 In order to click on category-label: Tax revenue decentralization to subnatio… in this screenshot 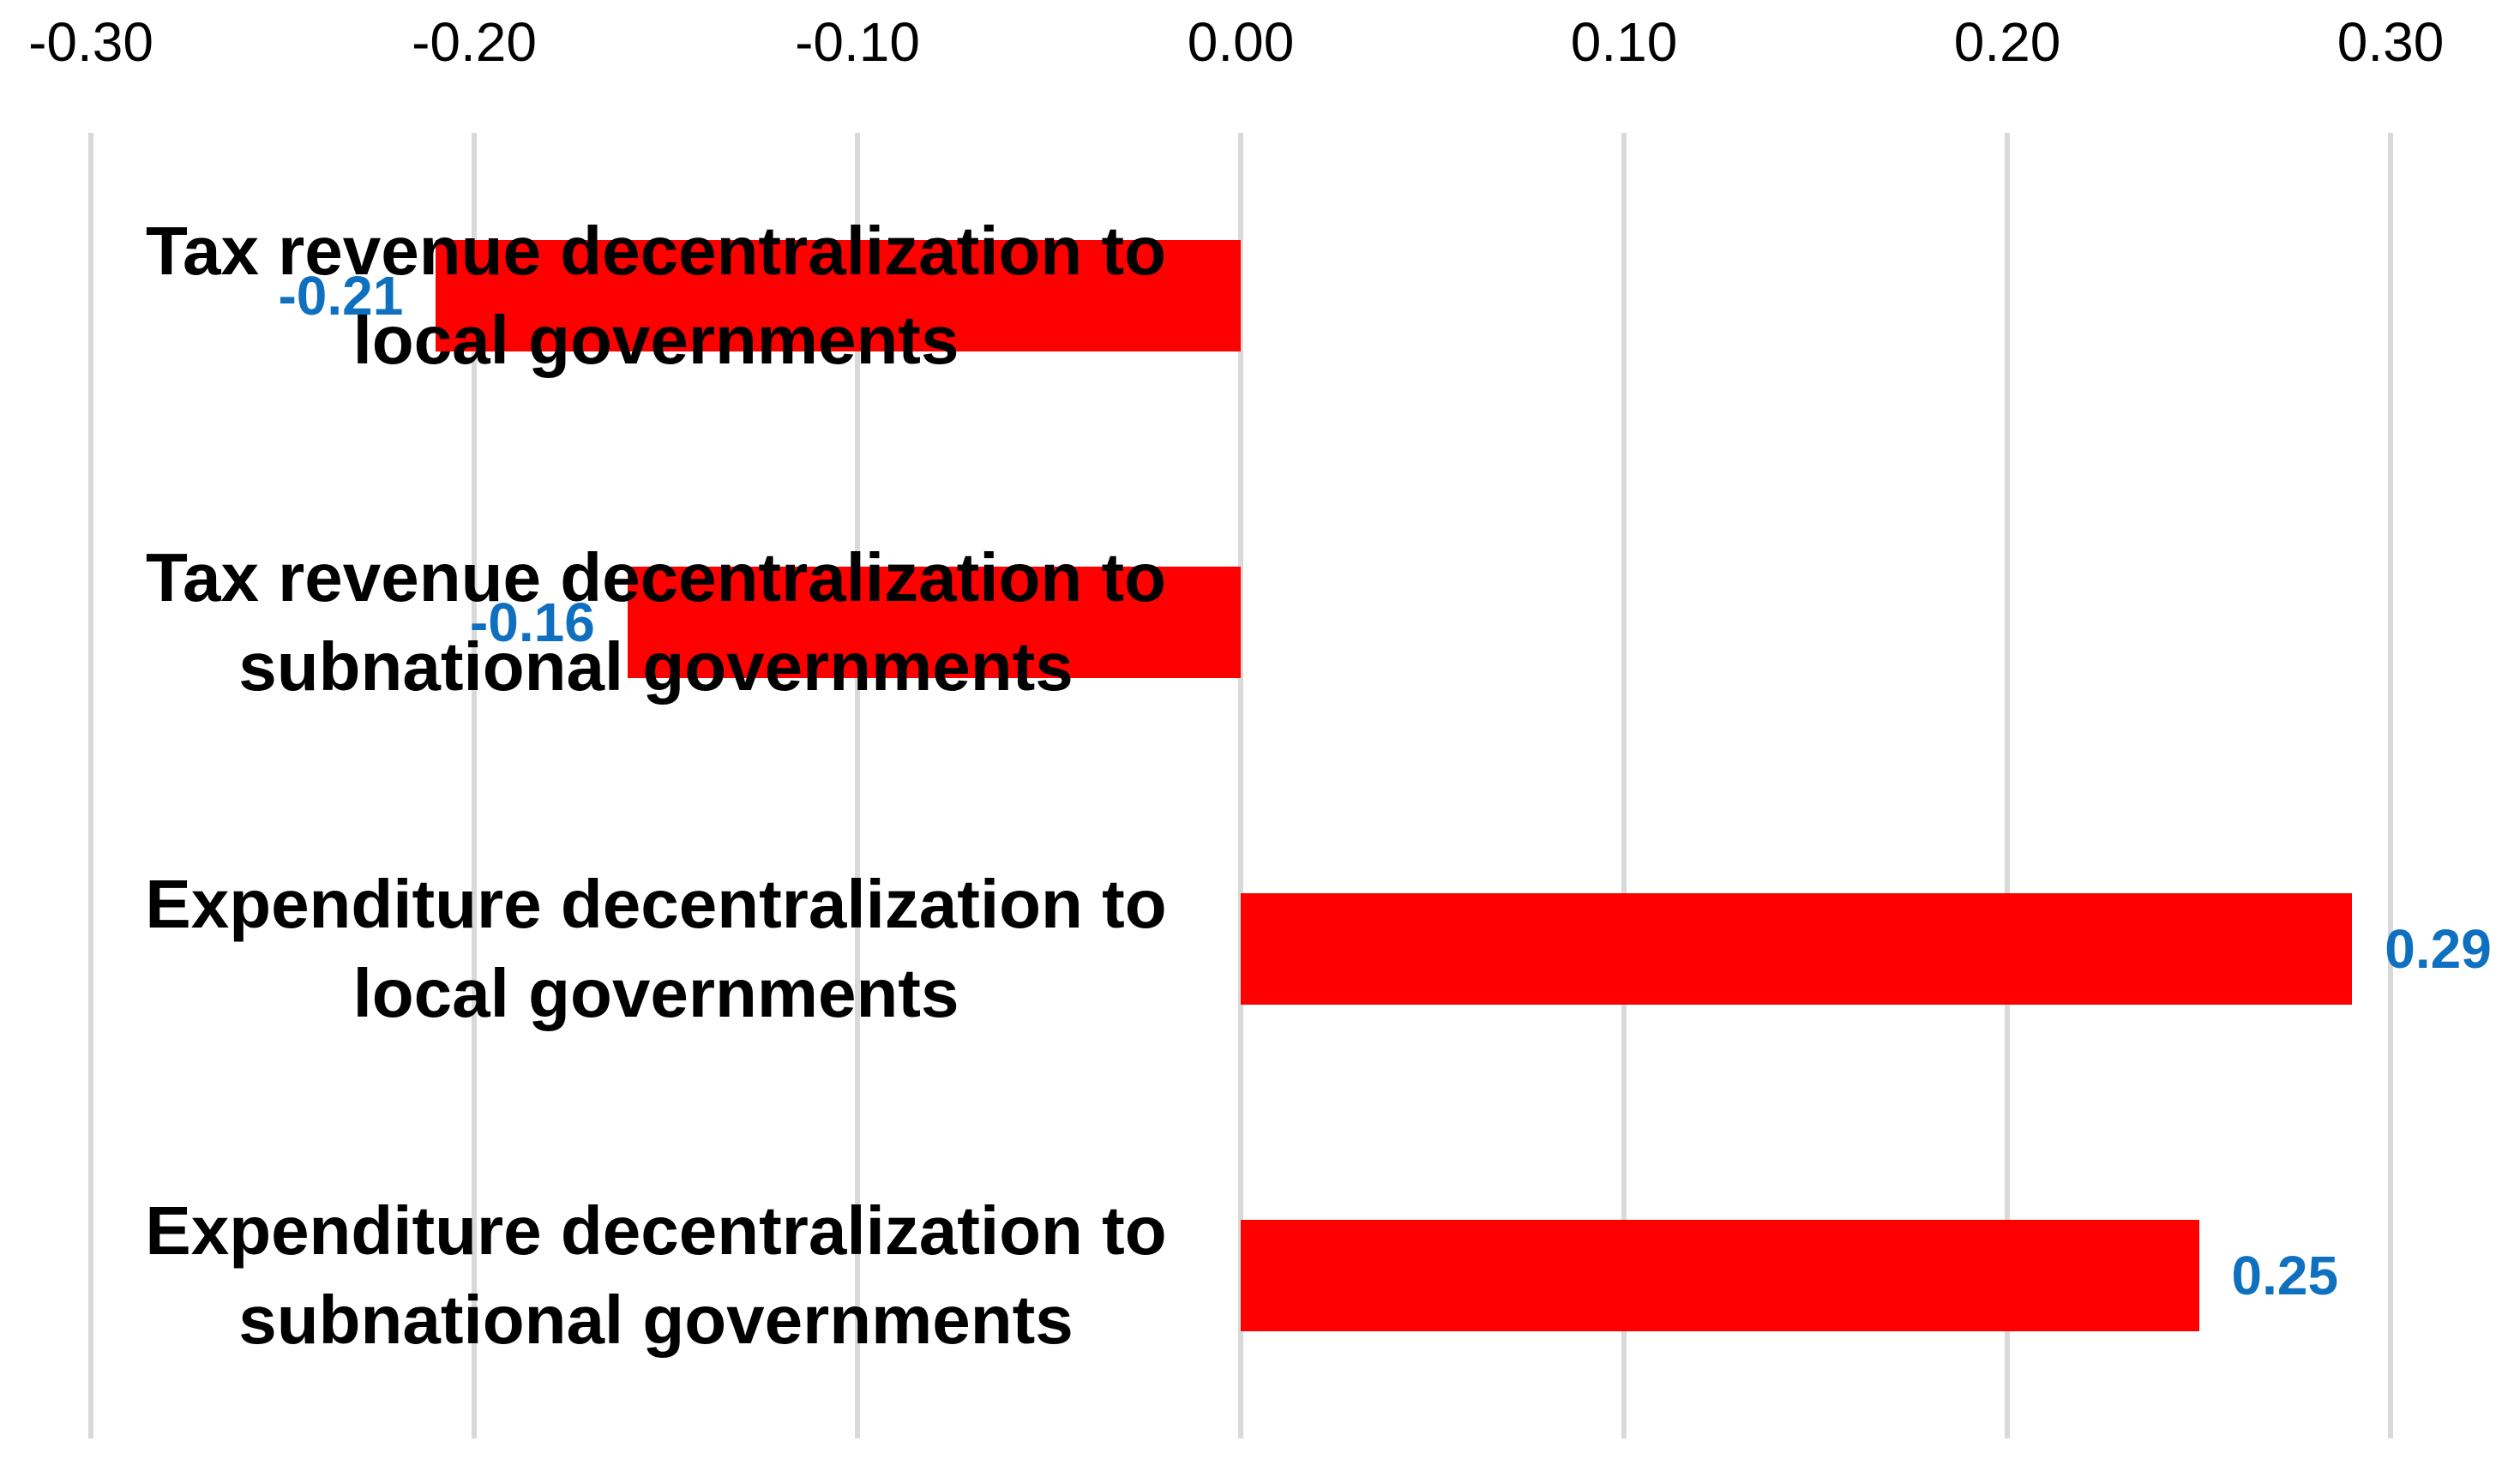, I will do `click(656, 622)`.